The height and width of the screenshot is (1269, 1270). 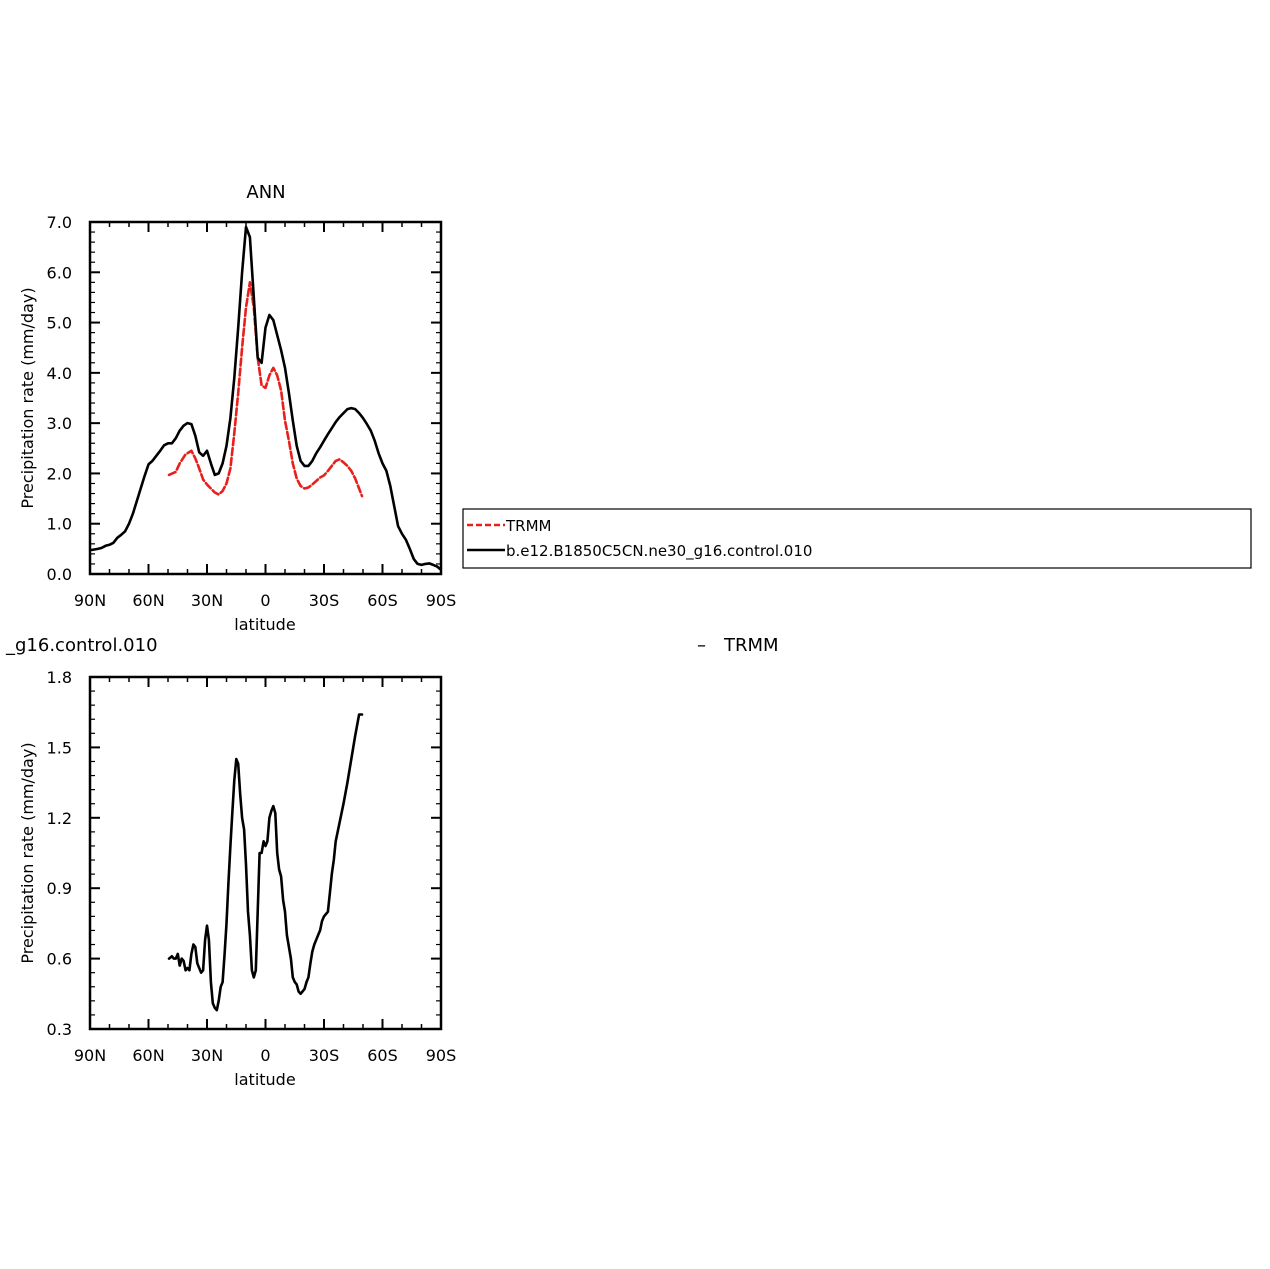 I want to click on y-tick-label: 5.0, so click(x=59, y=323).